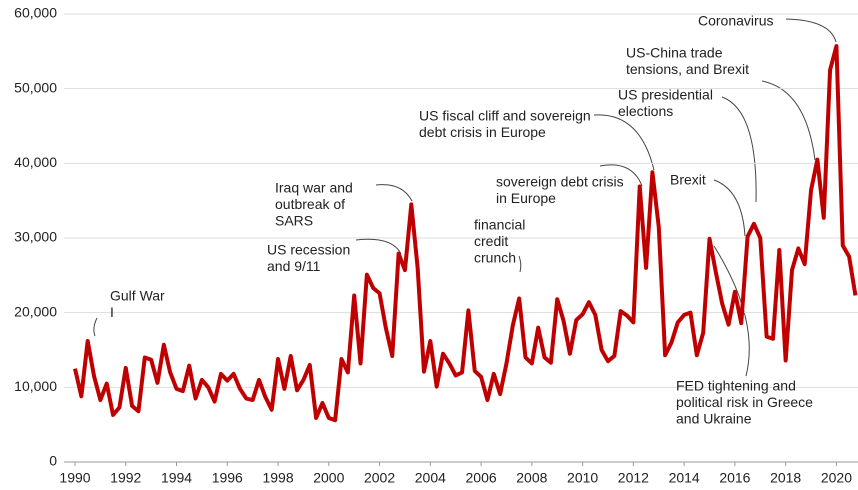  Describe the element at coordinates (505, 116) in the screenshot. I see `annotation: US fiscal cliff and sovereign` at that location.